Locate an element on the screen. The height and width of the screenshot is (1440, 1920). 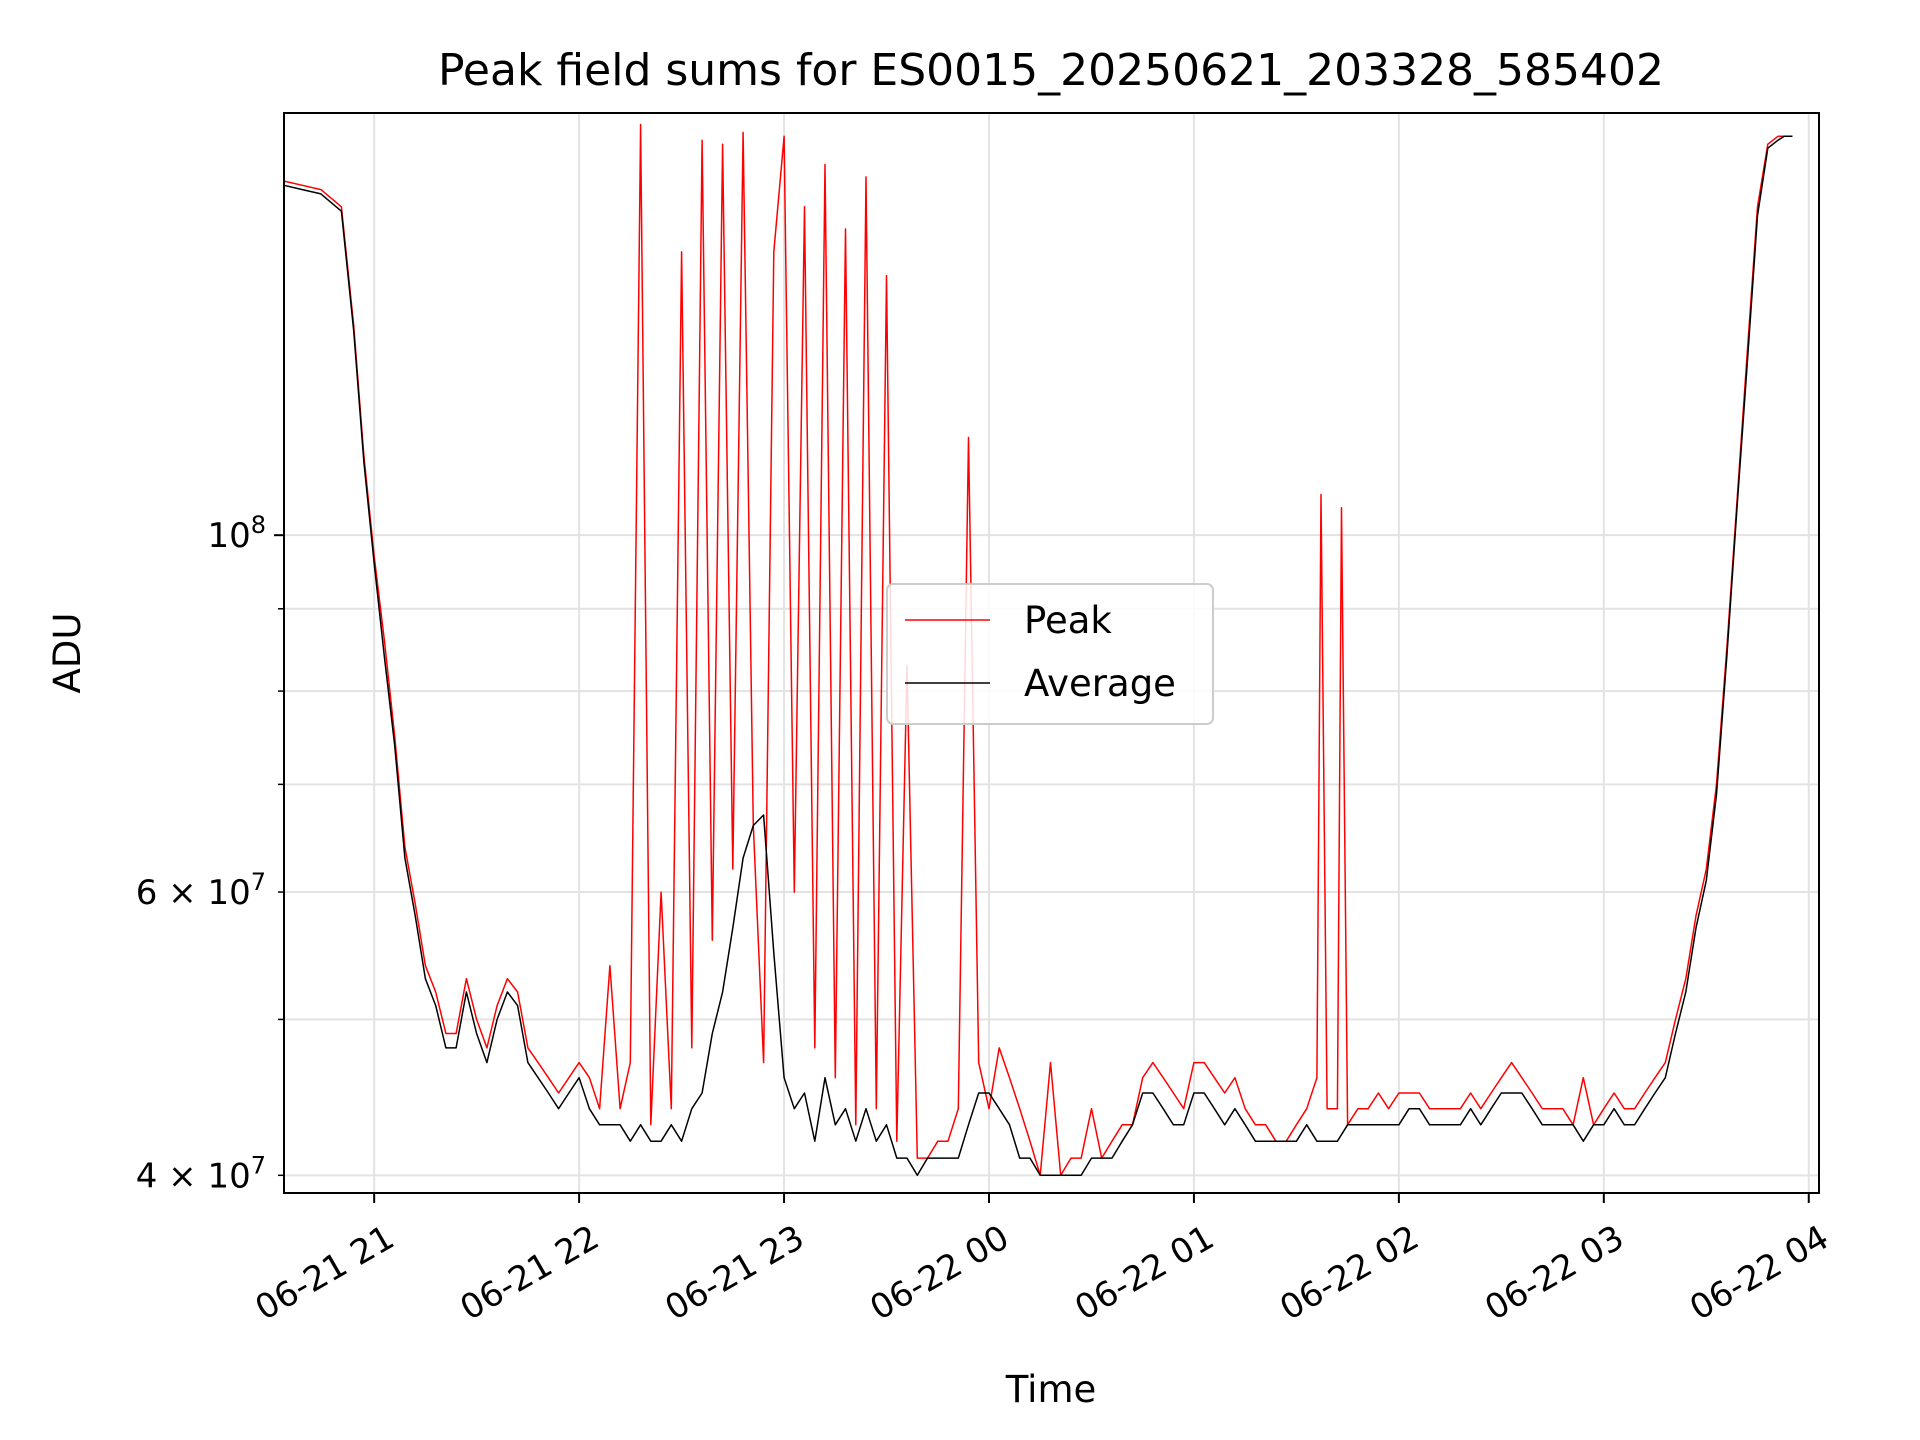
legend-box is located at coordinates (1050, 654).